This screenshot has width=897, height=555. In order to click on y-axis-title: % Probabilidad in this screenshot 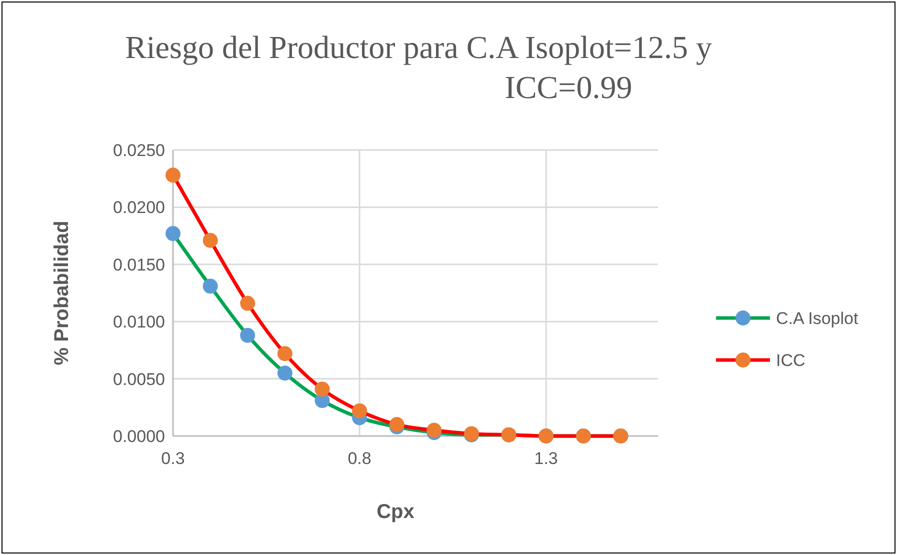, I will do `click(62, 293)`.